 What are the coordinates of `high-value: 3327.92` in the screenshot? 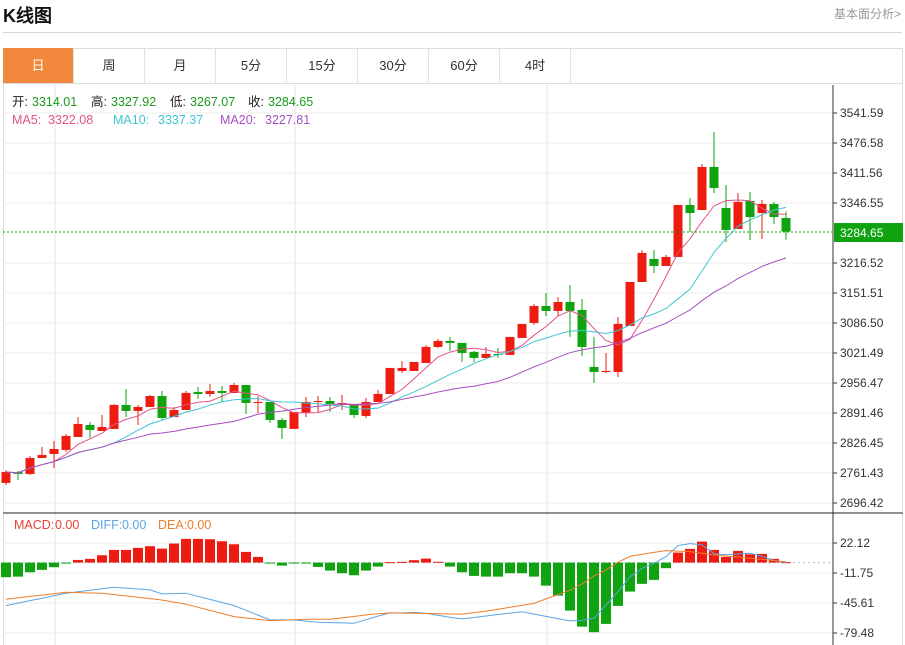 It's located at (133, 102).